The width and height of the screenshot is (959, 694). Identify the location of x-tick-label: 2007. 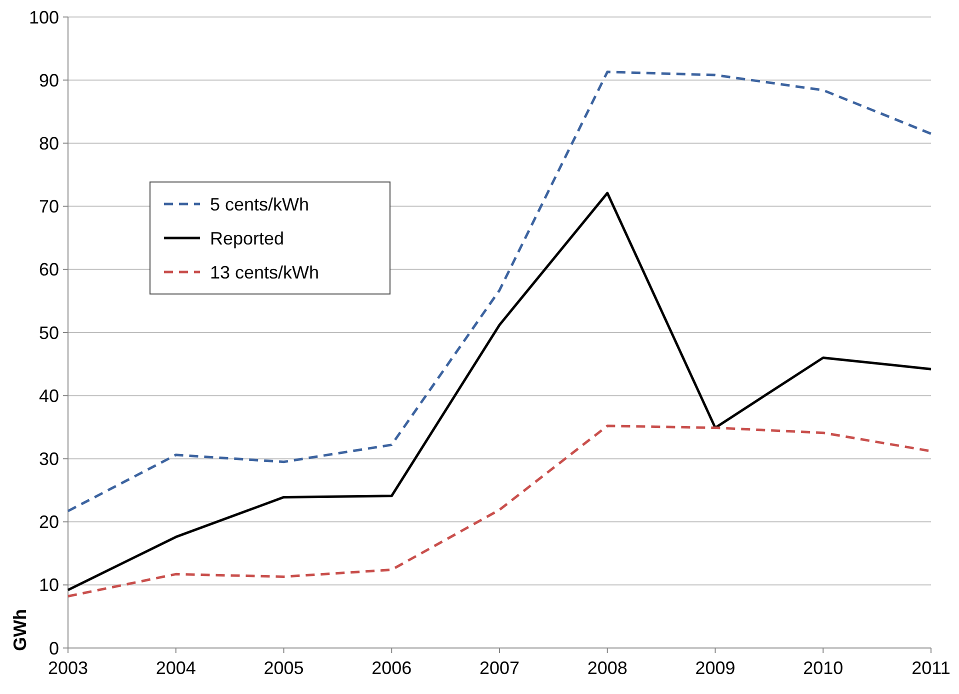
(499, 668).